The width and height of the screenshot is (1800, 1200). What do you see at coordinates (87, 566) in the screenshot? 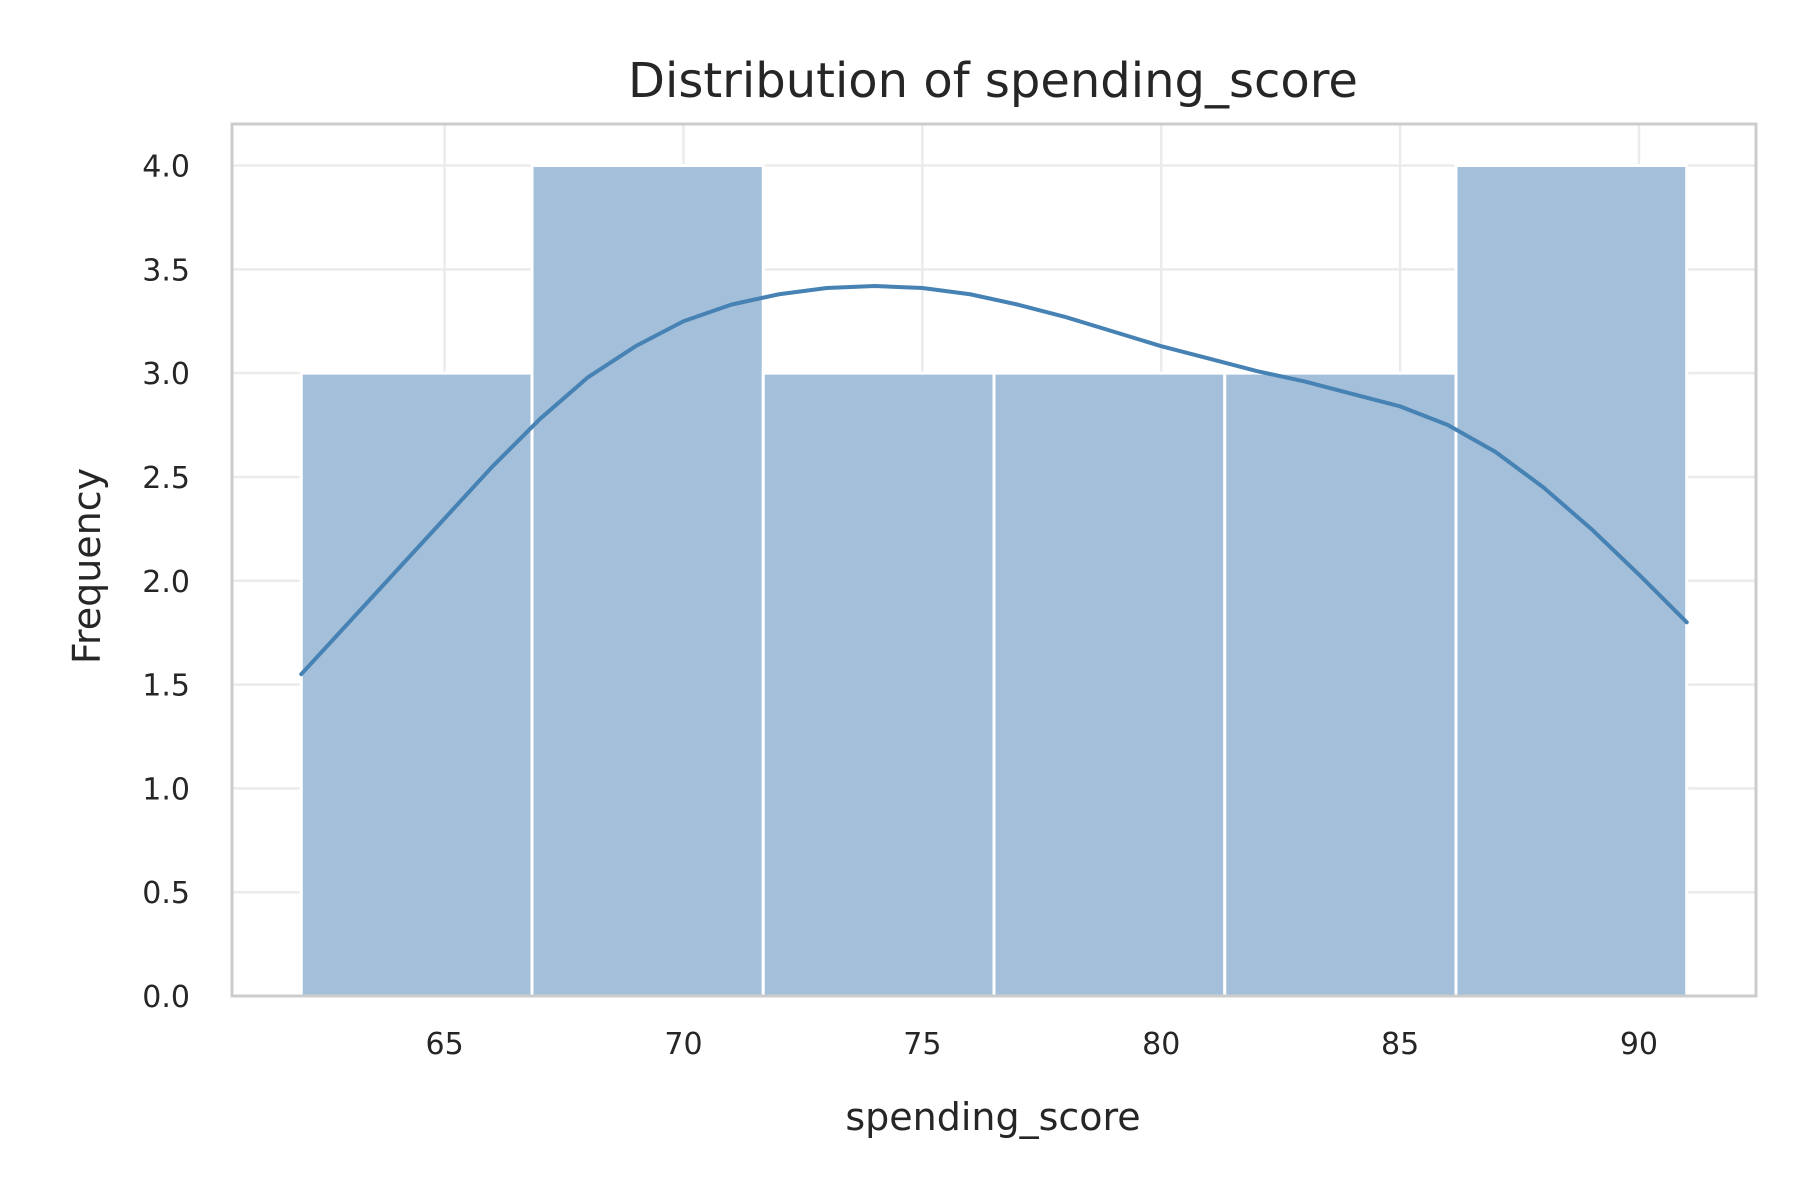
I see `y-axis-label: Frequency` at bounding box center [87, 566].